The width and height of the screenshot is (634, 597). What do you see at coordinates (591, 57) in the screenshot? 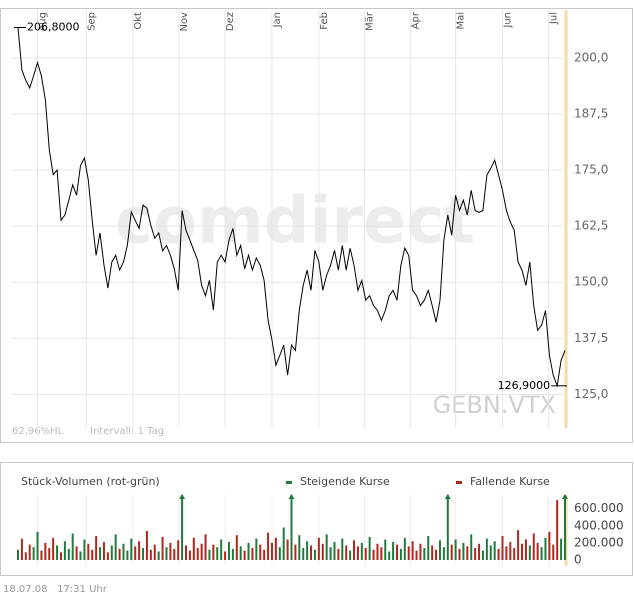
I see `y-tick-label: 200,0` at bounding box center [591, 57].